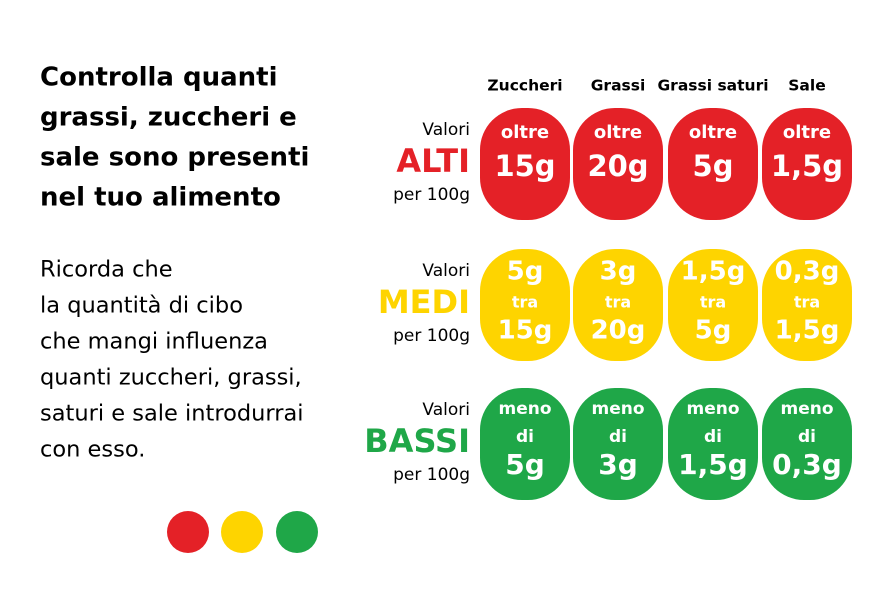  I want to click on title-line: Controlla quanti, so click(159, 78).